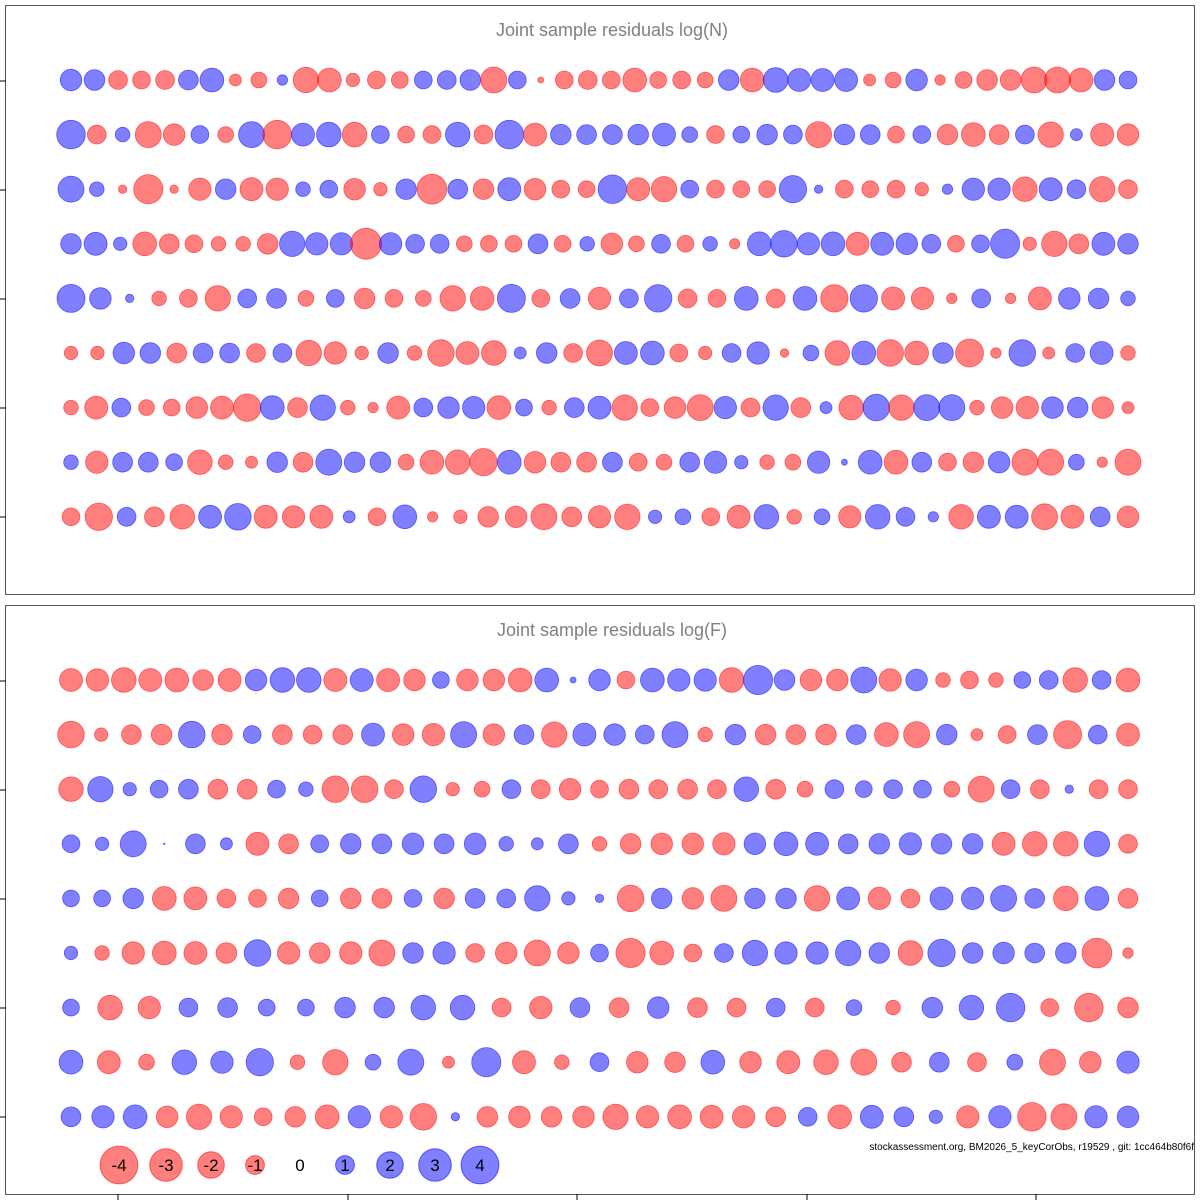 The image size is (1200, 1200). I want to click on panel-2-y-ticks, so click(3, 899).